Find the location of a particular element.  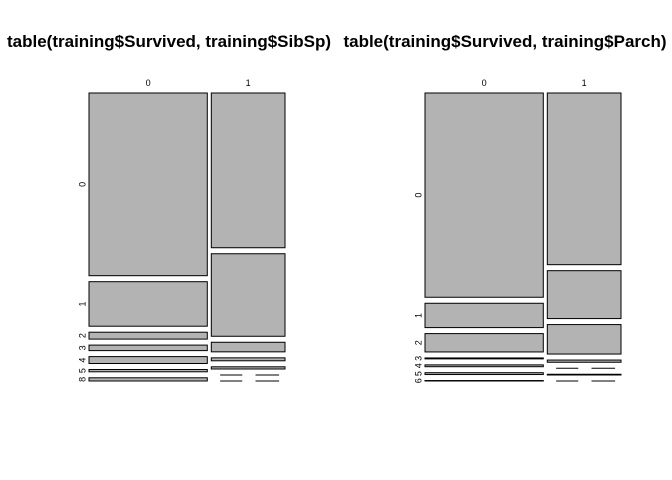

y-tick-label: 8 is located at coordinates (82, 379).